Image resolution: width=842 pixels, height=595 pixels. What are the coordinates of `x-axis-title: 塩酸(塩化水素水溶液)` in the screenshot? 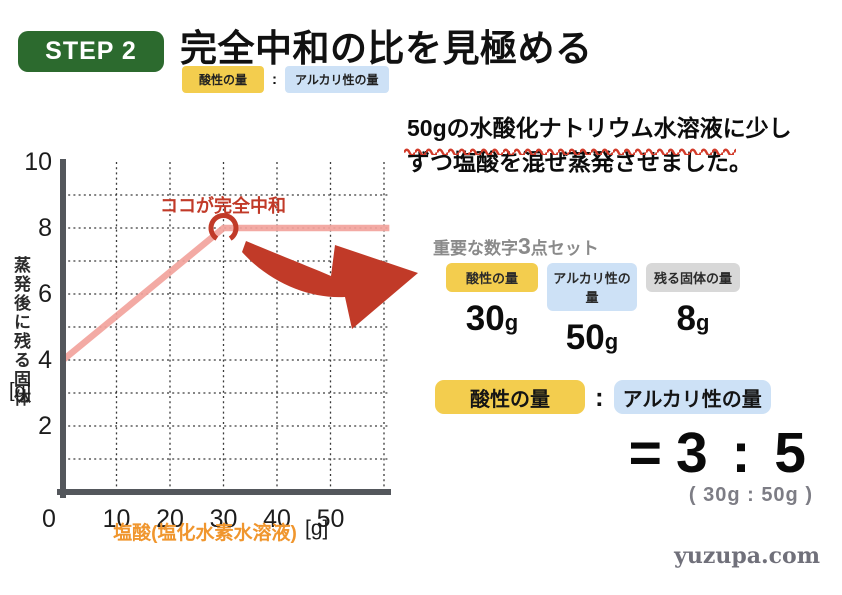 It's located at (205, 533).